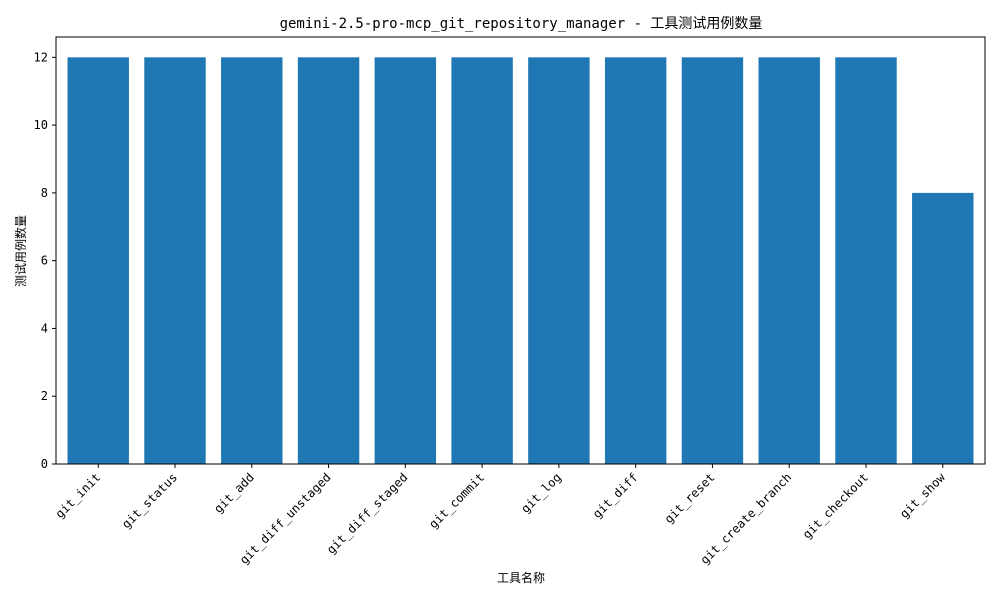 This screenshot has height=605, width=1000. I want to click on bar-git_diff_staged, so click(405, 260).